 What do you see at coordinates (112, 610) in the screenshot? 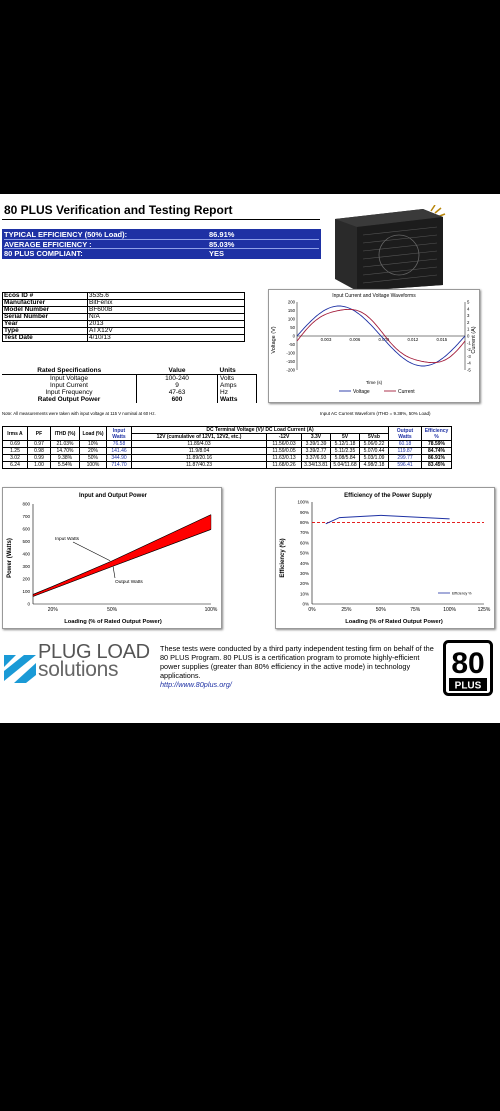
I see `power-chart-x-tick: 50%` at bounding box center [112, 610].